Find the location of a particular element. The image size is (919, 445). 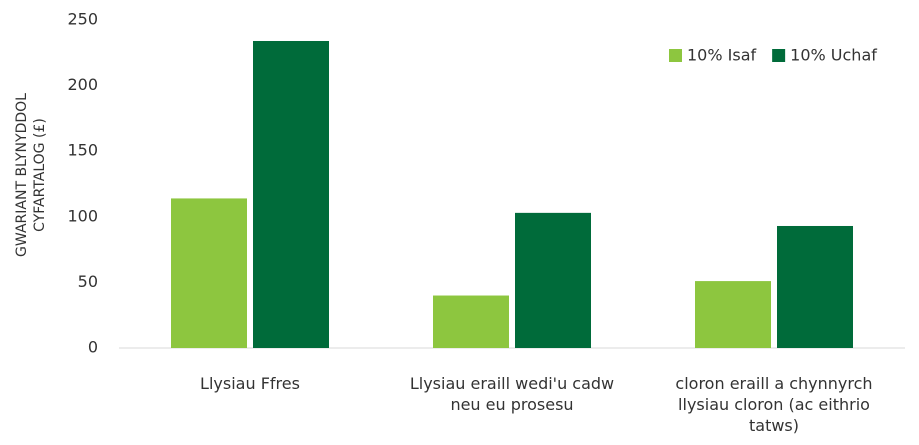

legend-label: 10% Uchaf is located at coordinates (833, 55).